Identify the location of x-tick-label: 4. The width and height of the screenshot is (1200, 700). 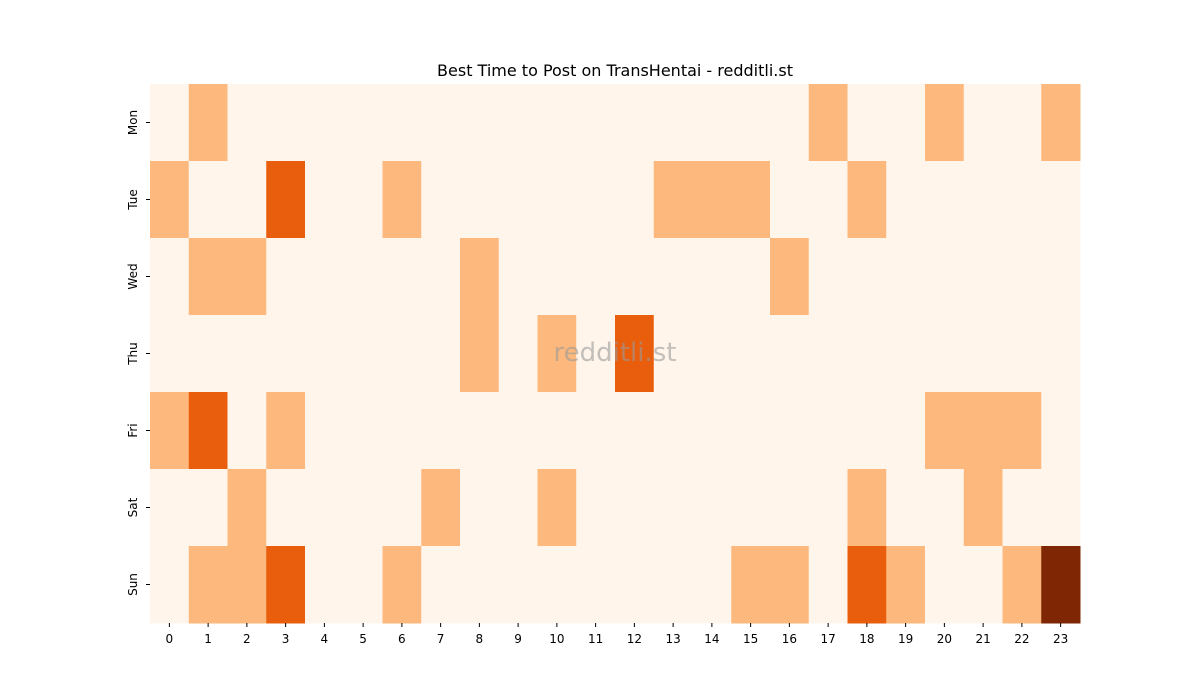
(325, 639).